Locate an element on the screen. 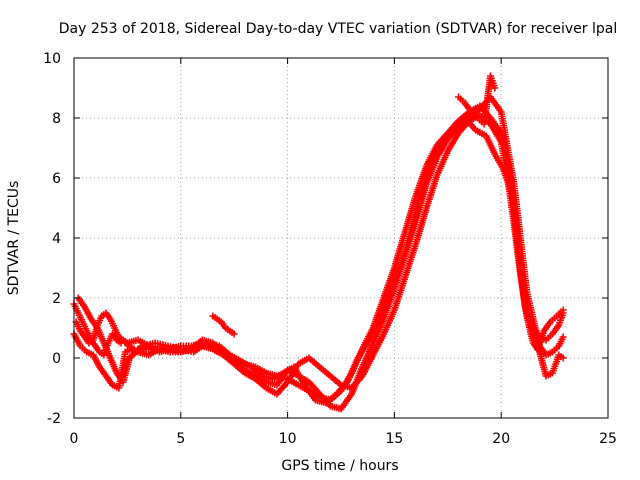 This screenshot has height=480, width=640. y-tick-label: -2 is located at coordinates (54, 419).